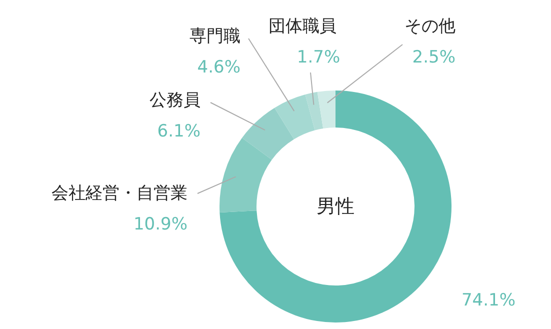 The width and height of the screenshot is (551, 329). Describe the element at coordinates (175, 100) in the screenshot. I see `slice-label: 公務員` at that location.